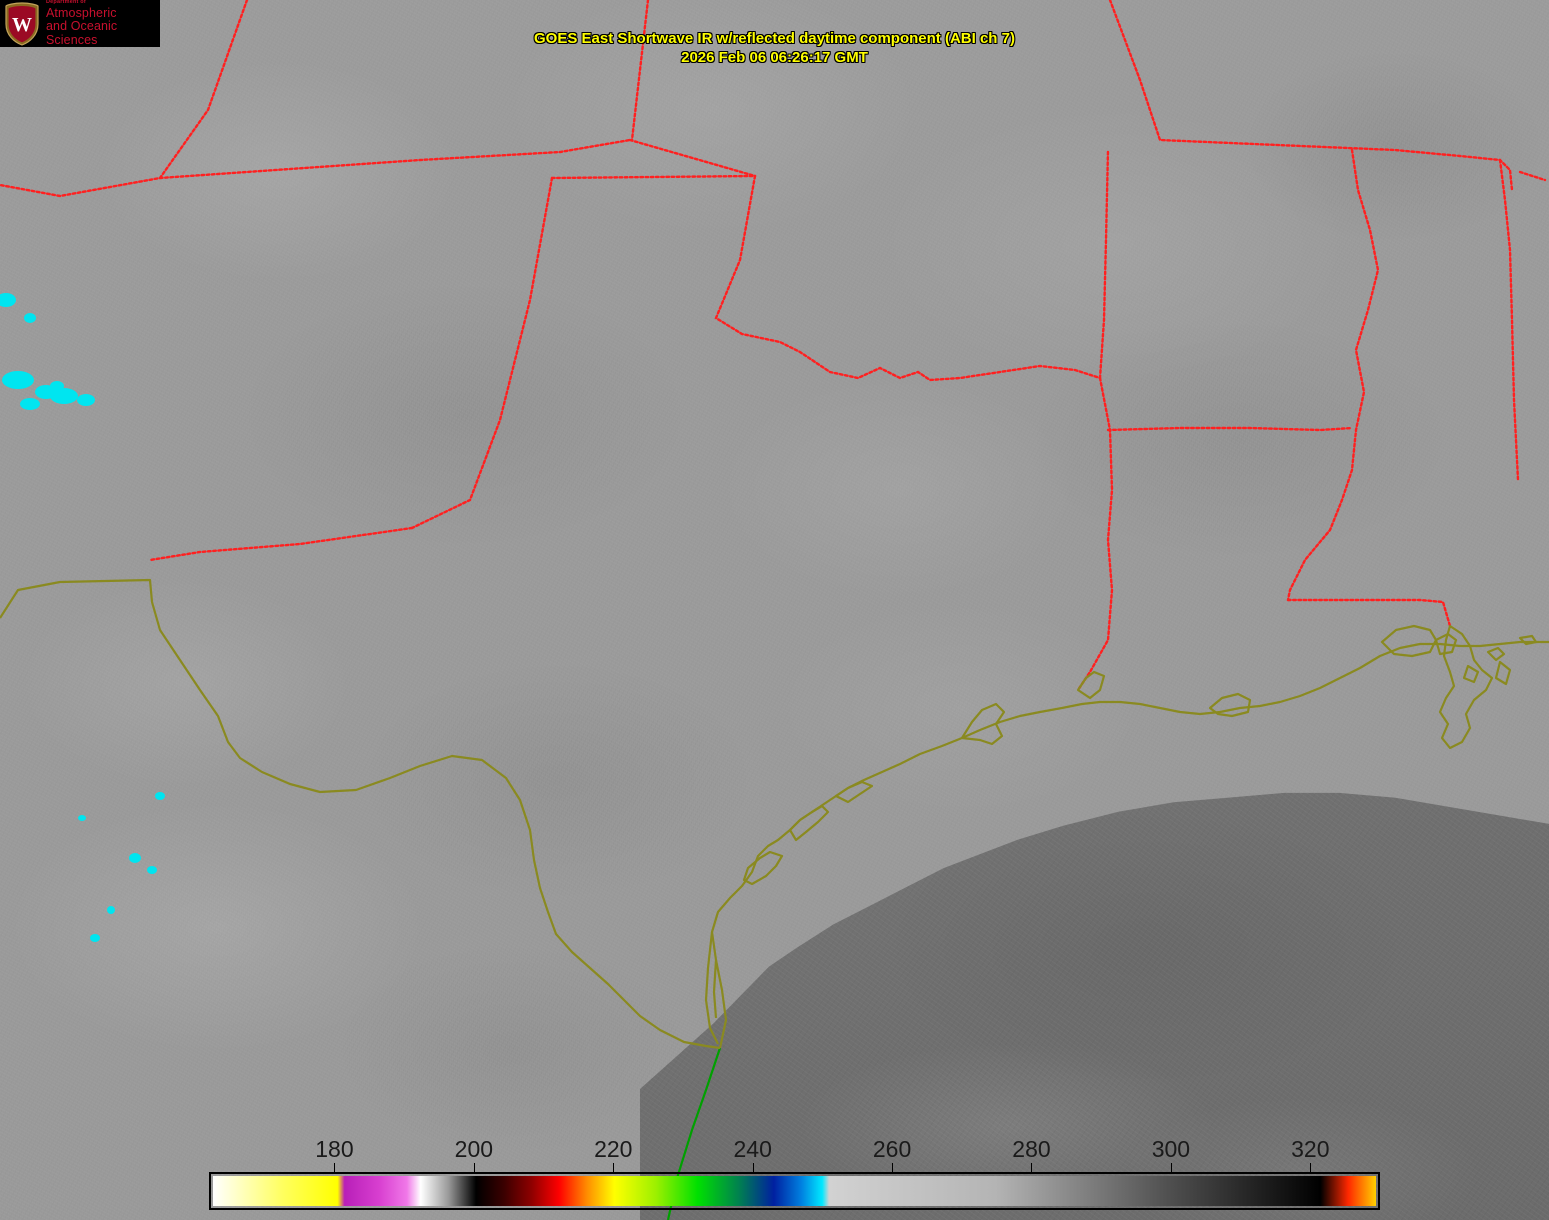  Describe the element at coordinates (892, 1149) in the screenshot. I see `colorbar-label-260: 260` at that location.